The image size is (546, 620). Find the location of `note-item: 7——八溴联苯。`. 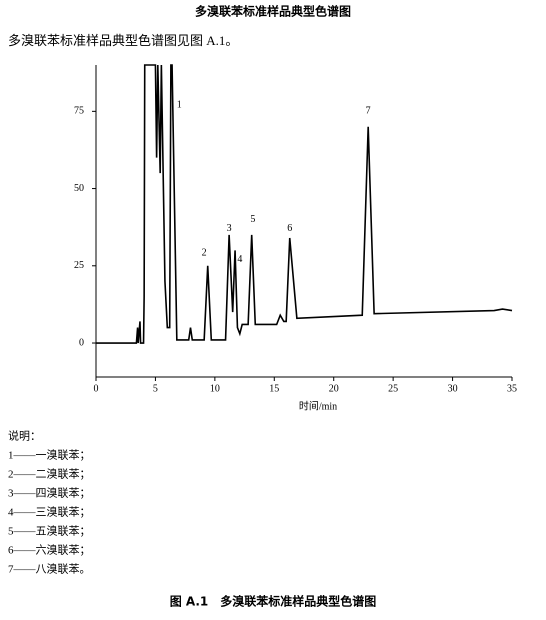

note-item: 7——八溴联苯。 is located at coordinates (49, 569).